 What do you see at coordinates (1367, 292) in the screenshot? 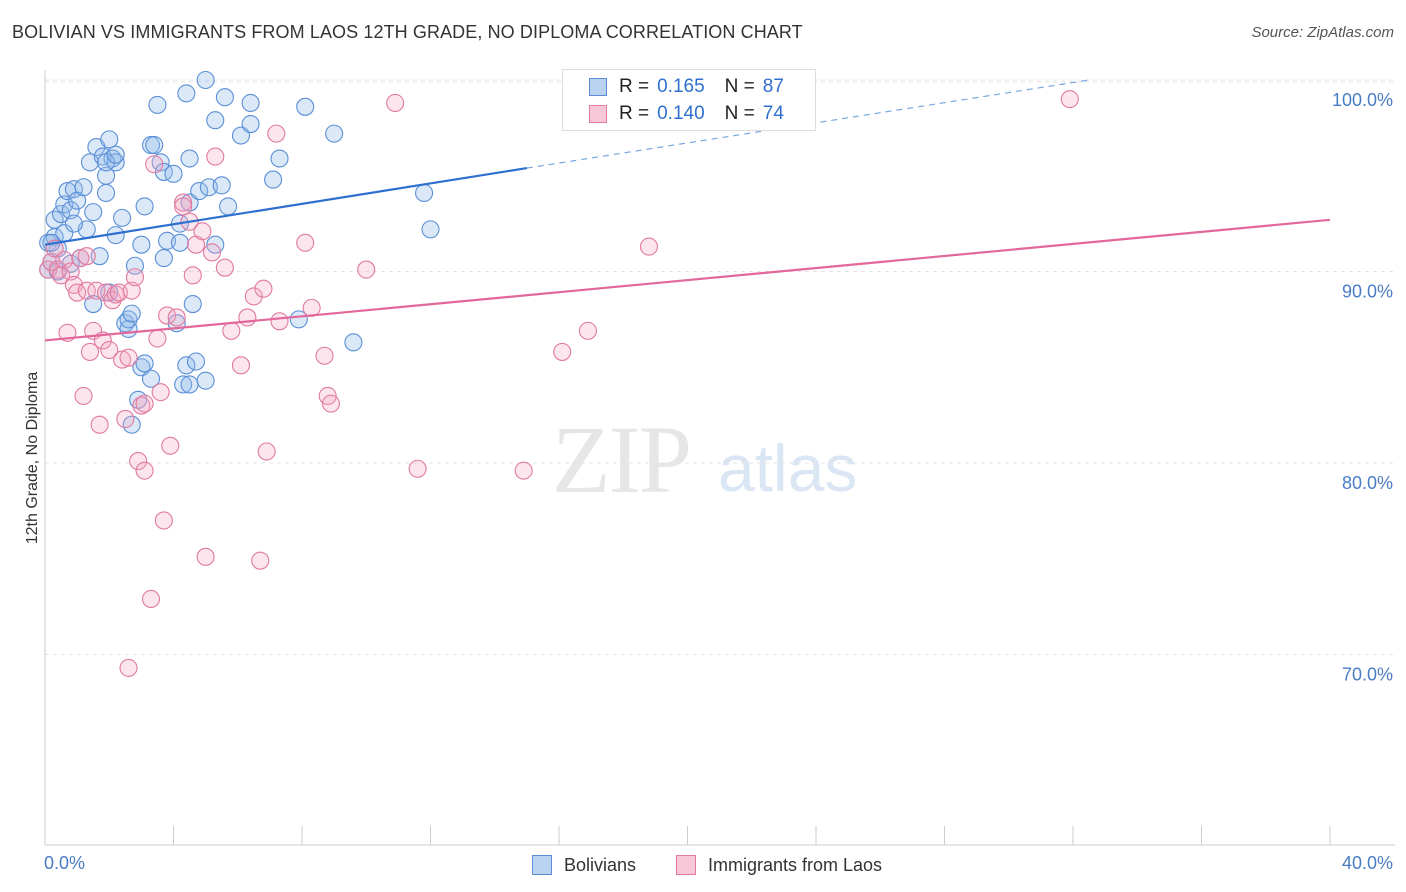
I see `y-tick-label: 90.0%` at bounding box center [1367, 292].